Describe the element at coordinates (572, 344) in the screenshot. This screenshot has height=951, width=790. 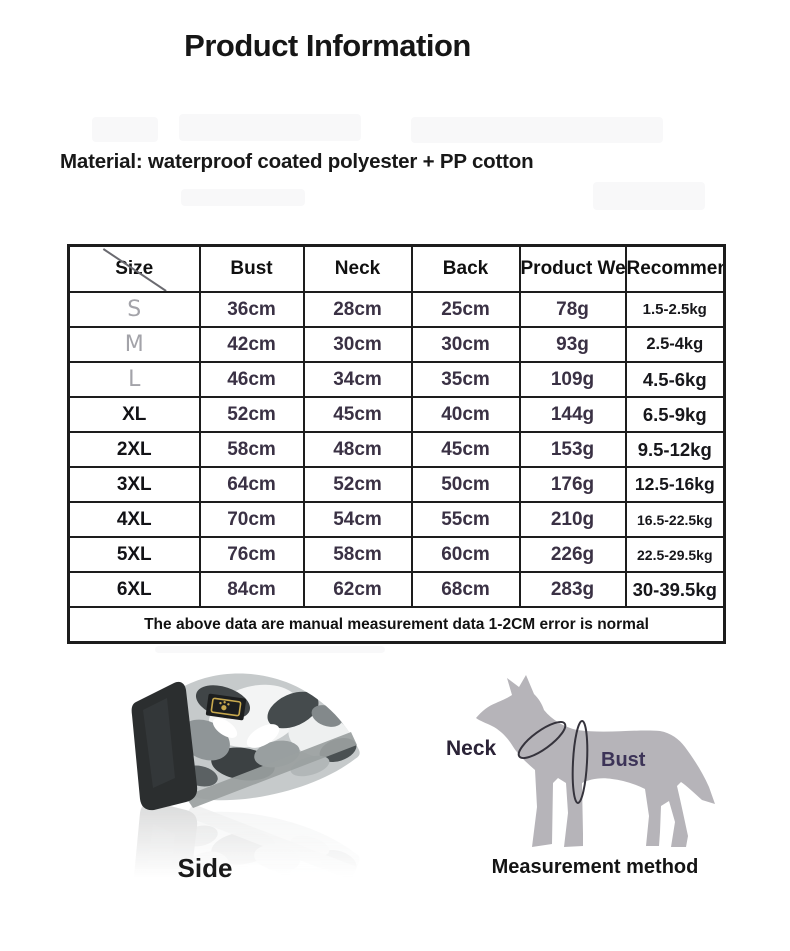
I see `weight-cell: 93g` at that location.